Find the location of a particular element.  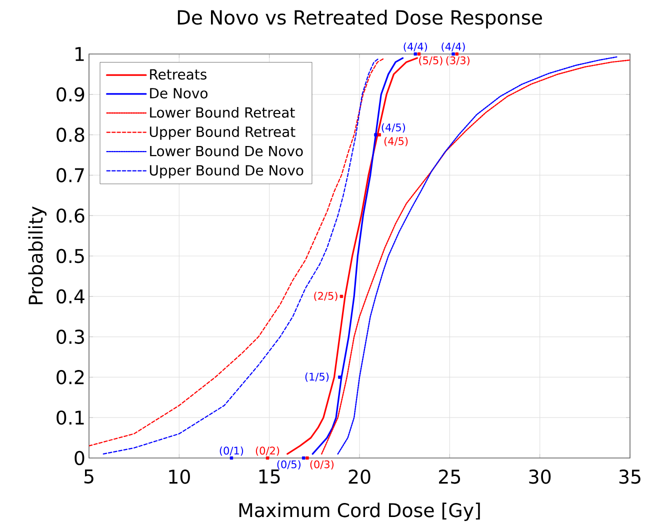

x-tick-label: 5 is located at coordinates (89, 477).